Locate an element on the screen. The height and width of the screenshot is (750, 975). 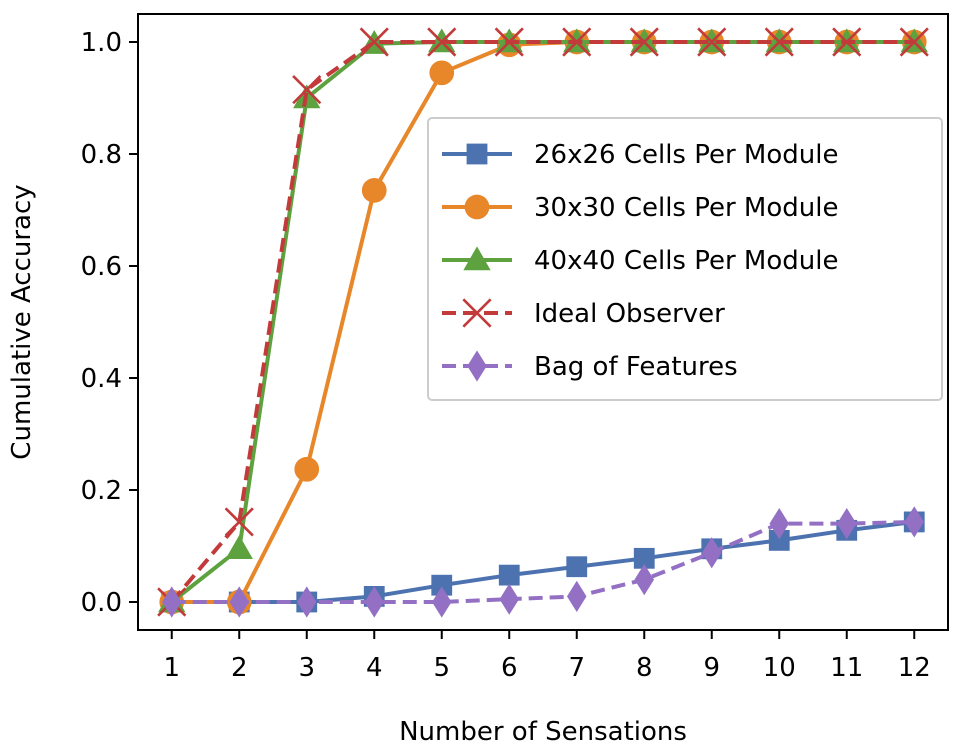
y-axis-ticks: 0.0 0.2 0.4 0.6 0.8 1.0 is located at coordinates (109, 323).